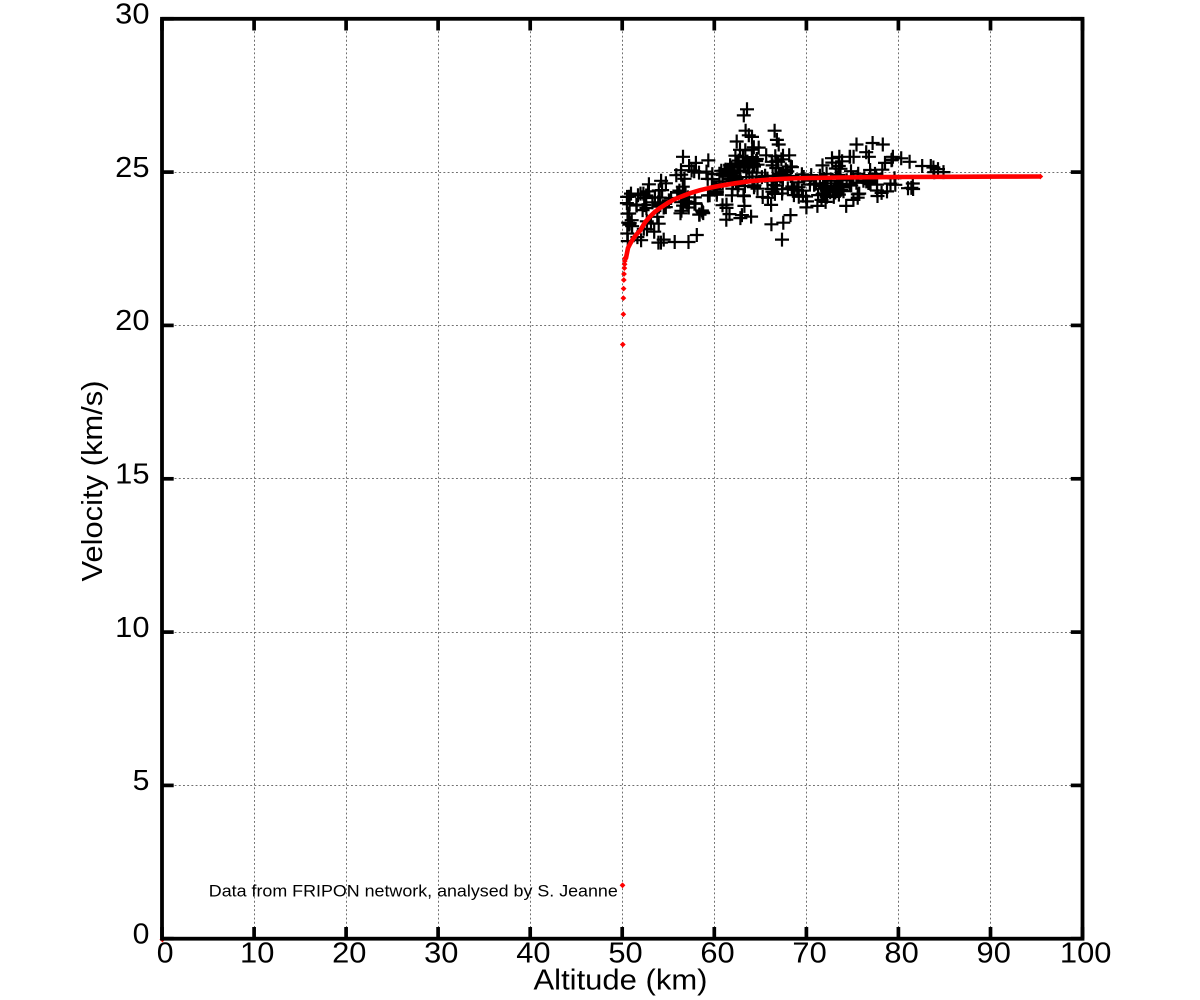 The height and width of the screenshot is (1000, 1200). I want to click on svg-text: 15, so click(132, 475).